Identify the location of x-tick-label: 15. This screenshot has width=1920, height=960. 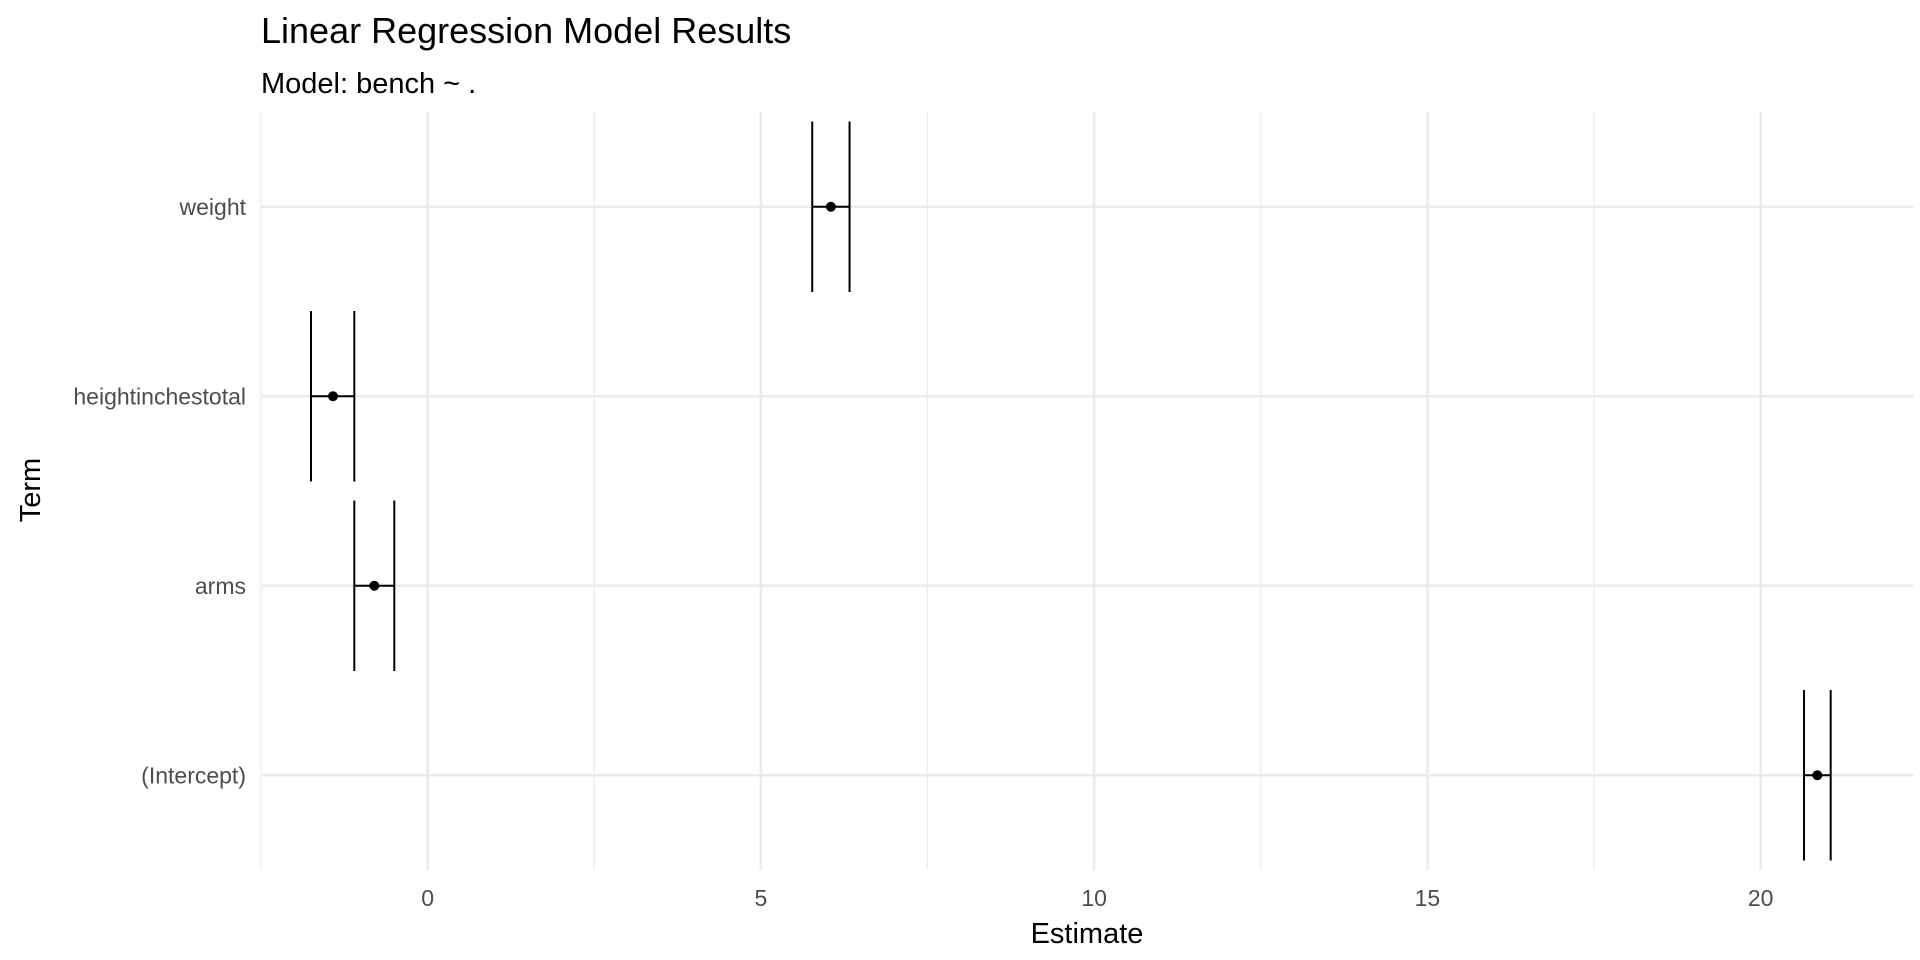
(1428, 898).